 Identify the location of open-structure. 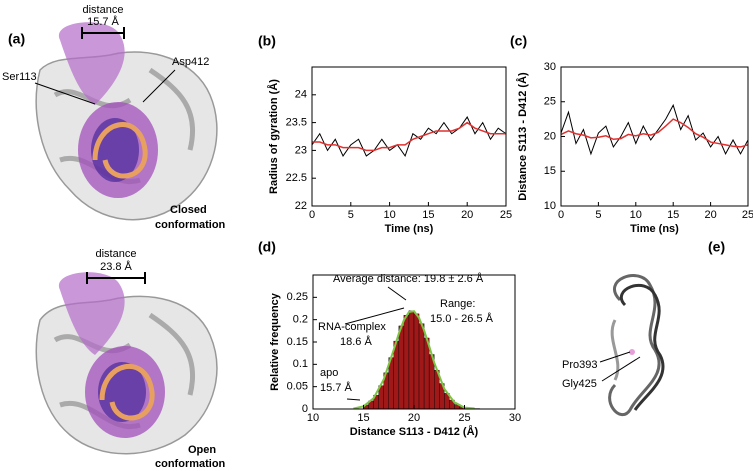
(126, 363).